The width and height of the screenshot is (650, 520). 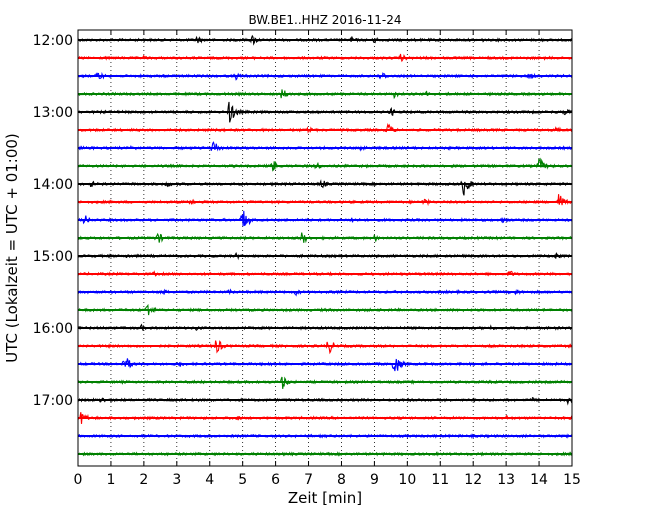 What do you see at coordinates (242, 480) in the screenshot?
I see `x-tick-label: 5` at bounding box center [242, 480].